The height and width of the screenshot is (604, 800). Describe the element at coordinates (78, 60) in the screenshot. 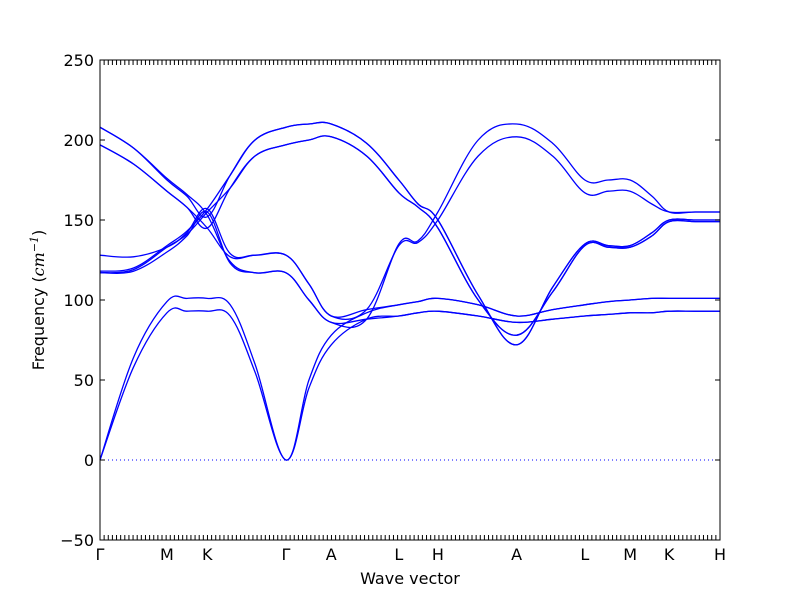

I see `y-tick-label: 250` at that location.